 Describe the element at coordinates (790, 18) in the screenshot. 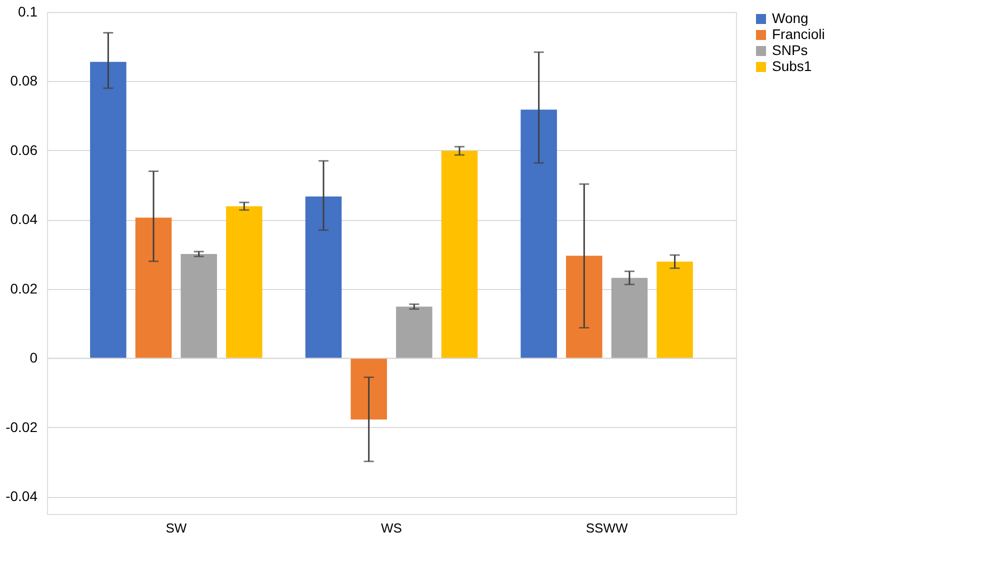

I see `legend-label: Wong` at that location.